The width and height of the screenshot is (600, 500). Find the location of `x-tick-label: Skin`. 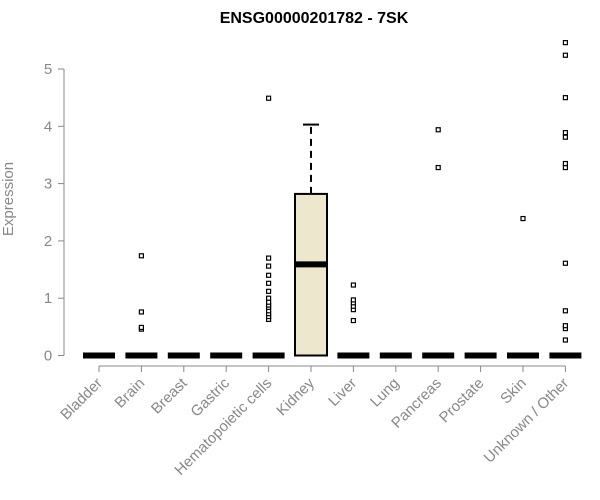

x-tick-label: Skin is located at coordinates (513, 391).